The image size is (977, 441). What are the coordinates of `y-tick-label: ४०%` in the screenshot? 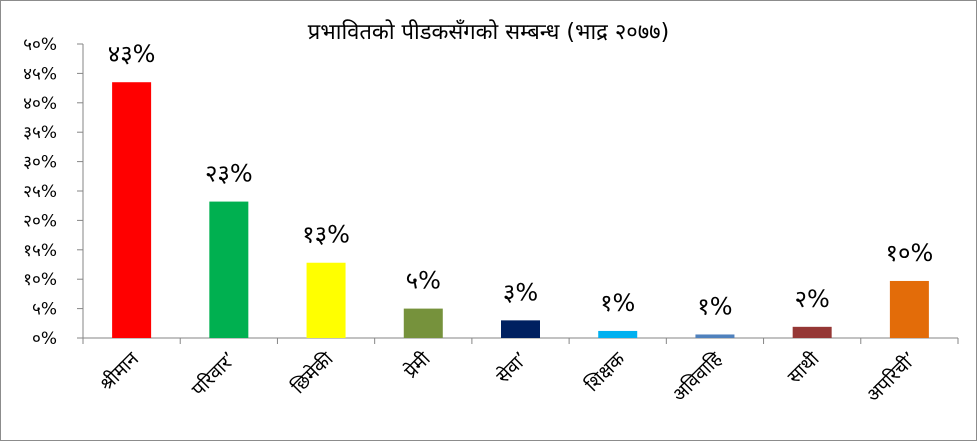 It's located at (40, 104).